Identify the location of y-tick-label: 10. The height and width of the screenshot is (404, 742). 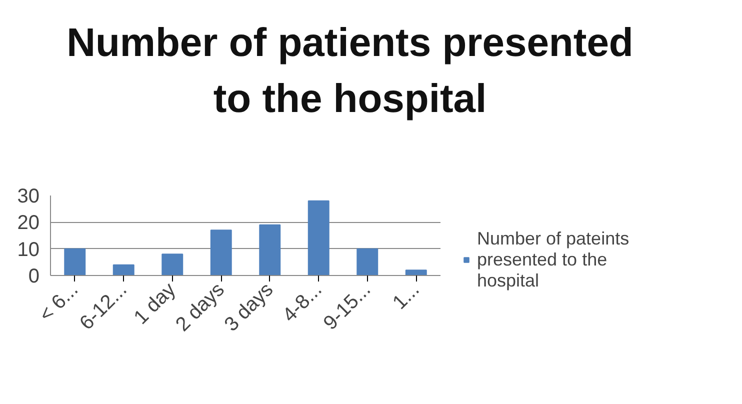
(28, 249).